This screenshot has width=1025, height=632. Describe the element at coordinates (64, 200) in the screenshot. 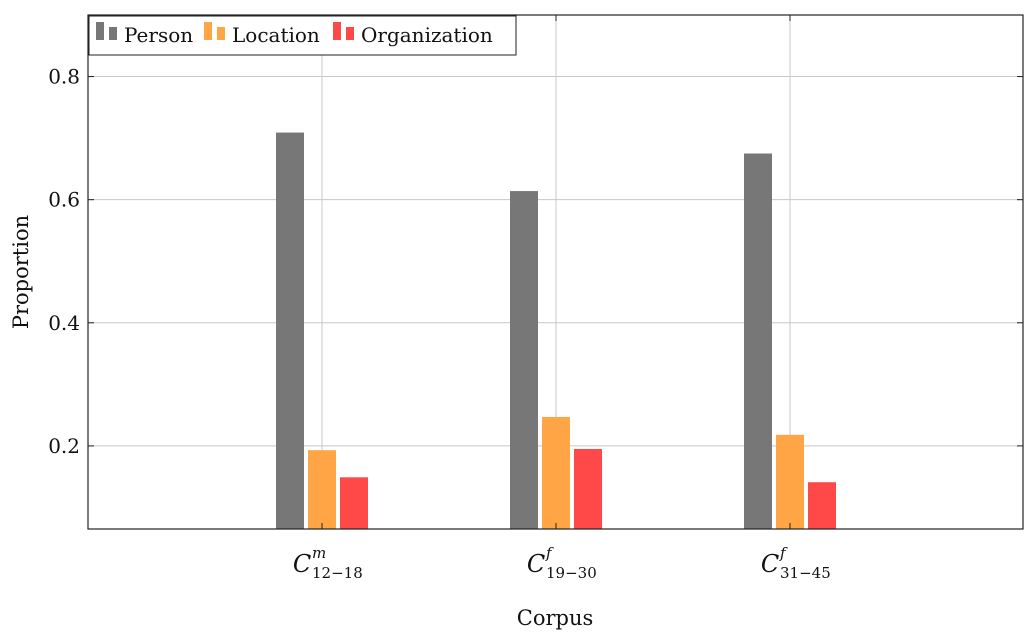

I see `y-tick-label: 0.6` at that location.